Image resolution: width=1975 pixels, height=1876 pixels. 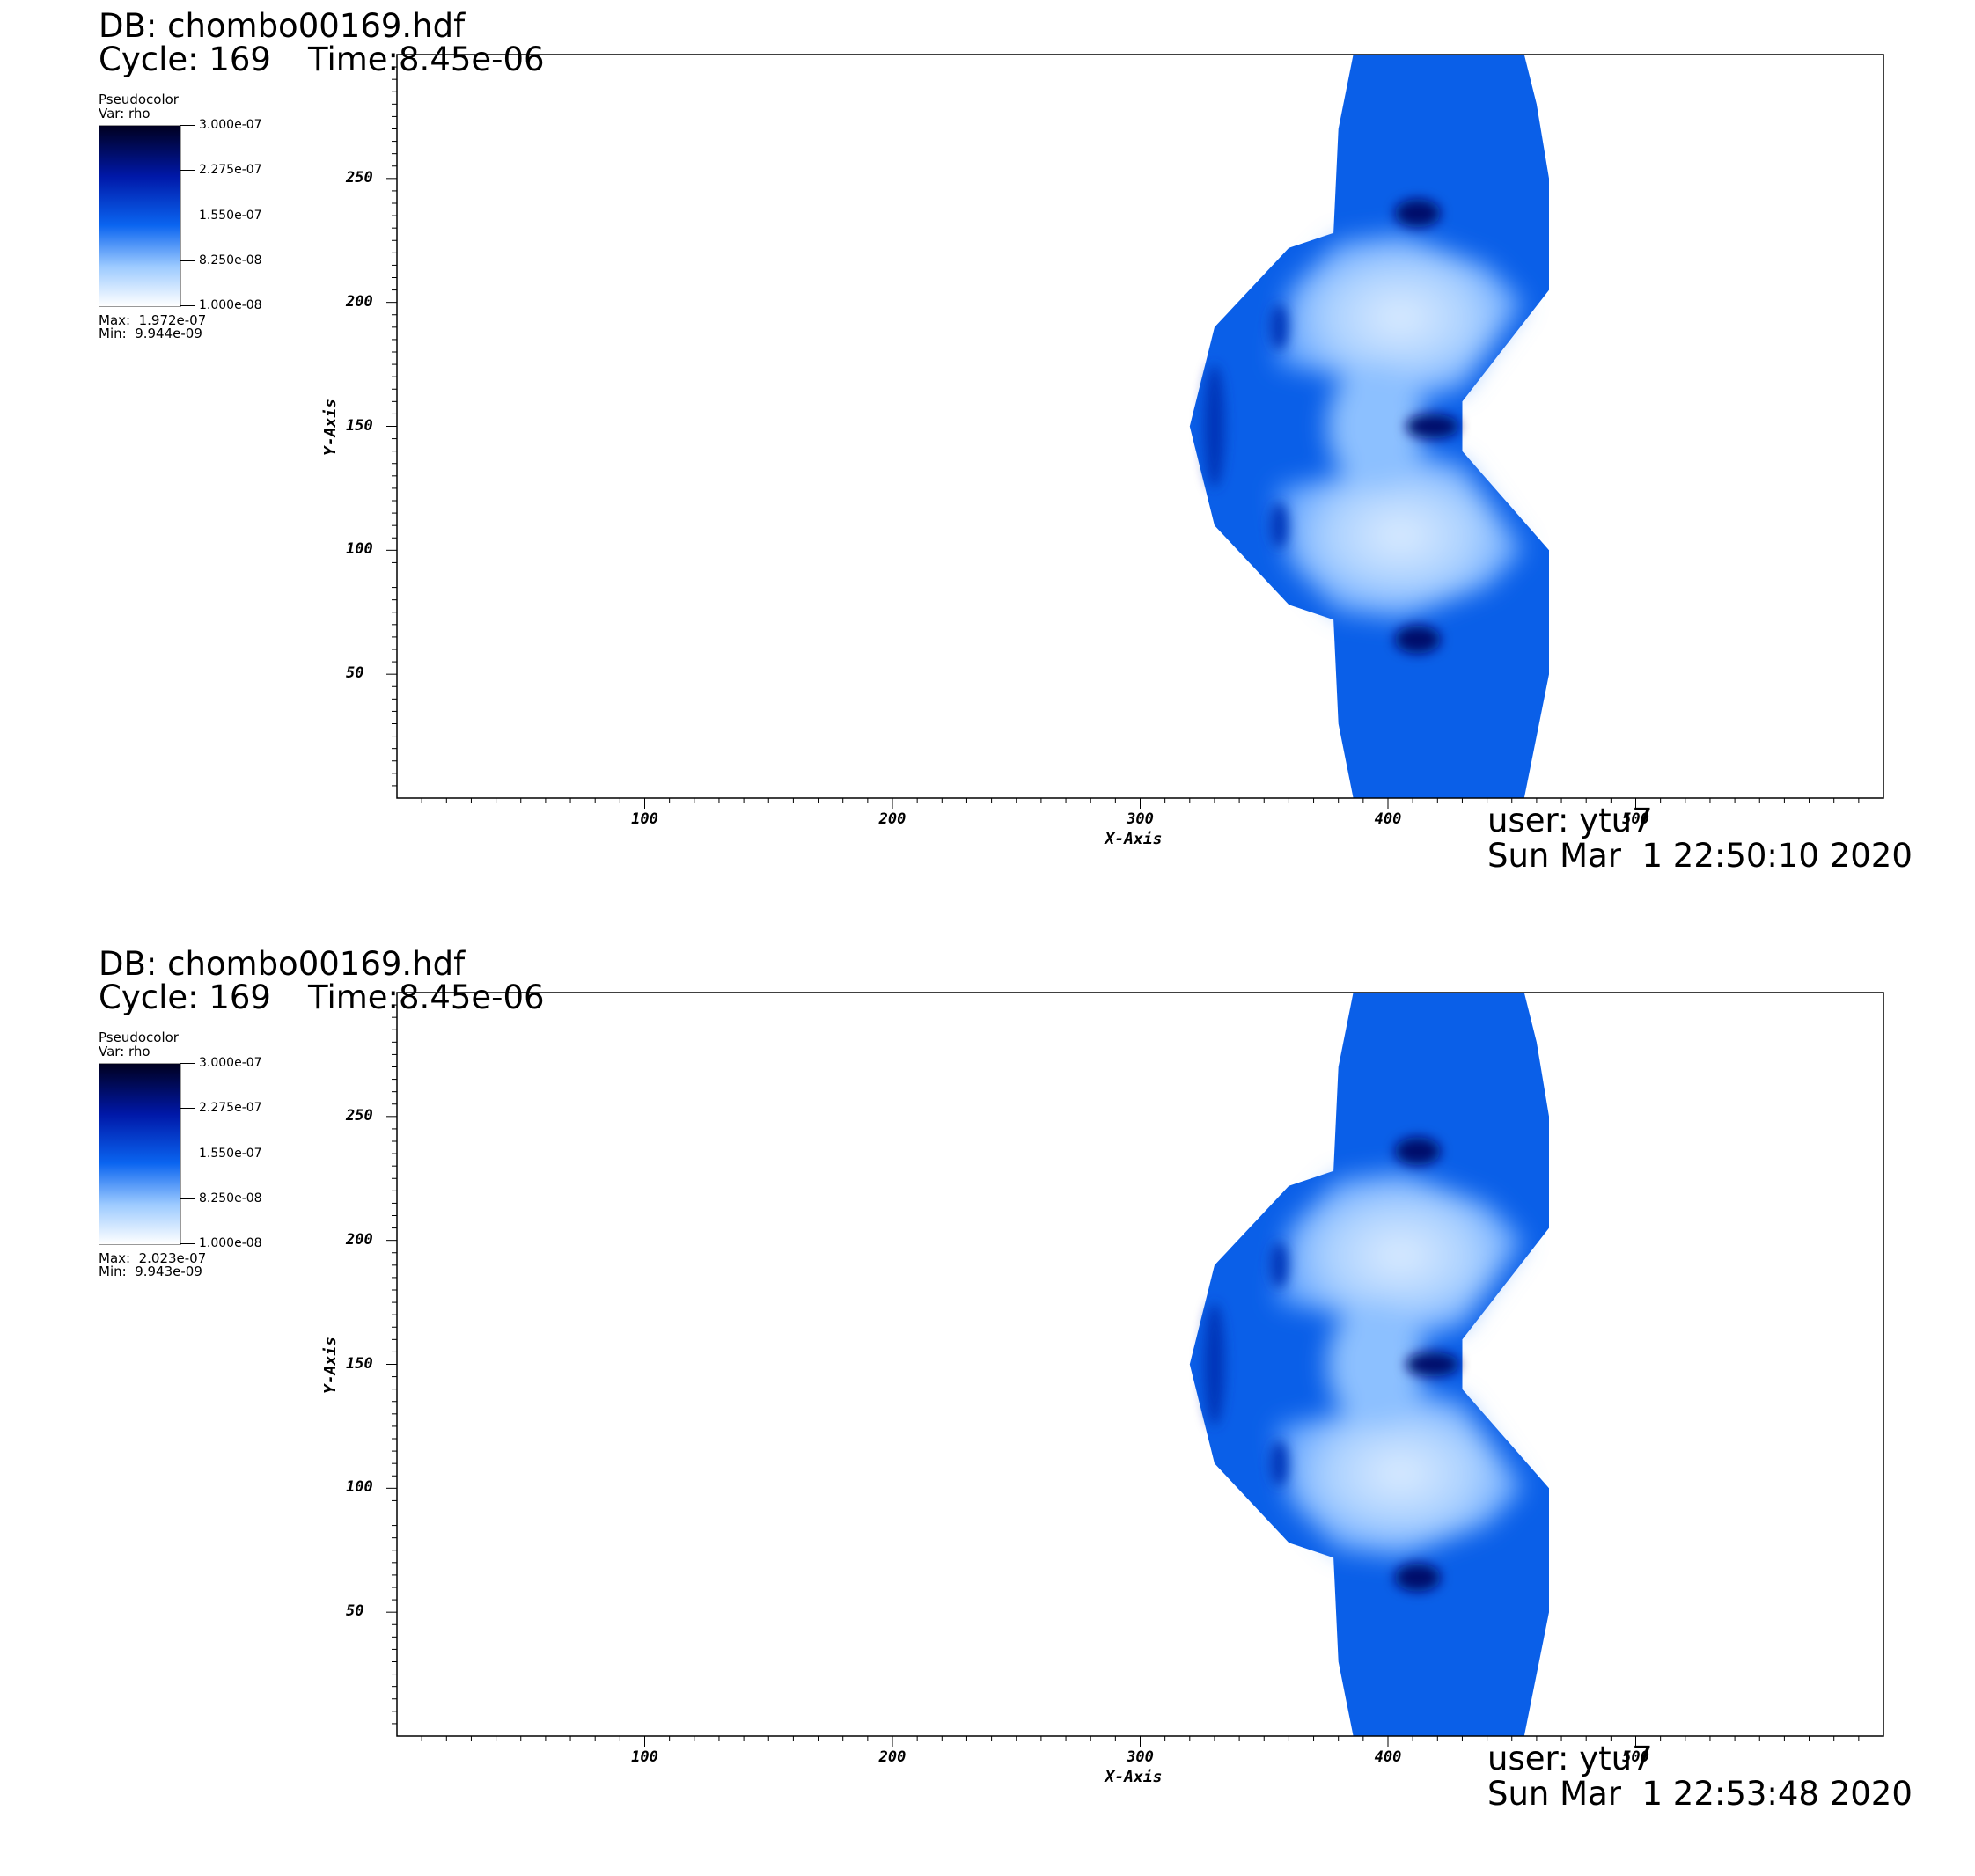 I want to click on date-label: Sun Mar 1 22:53:48 2020, so click(x=1700, y=1794).